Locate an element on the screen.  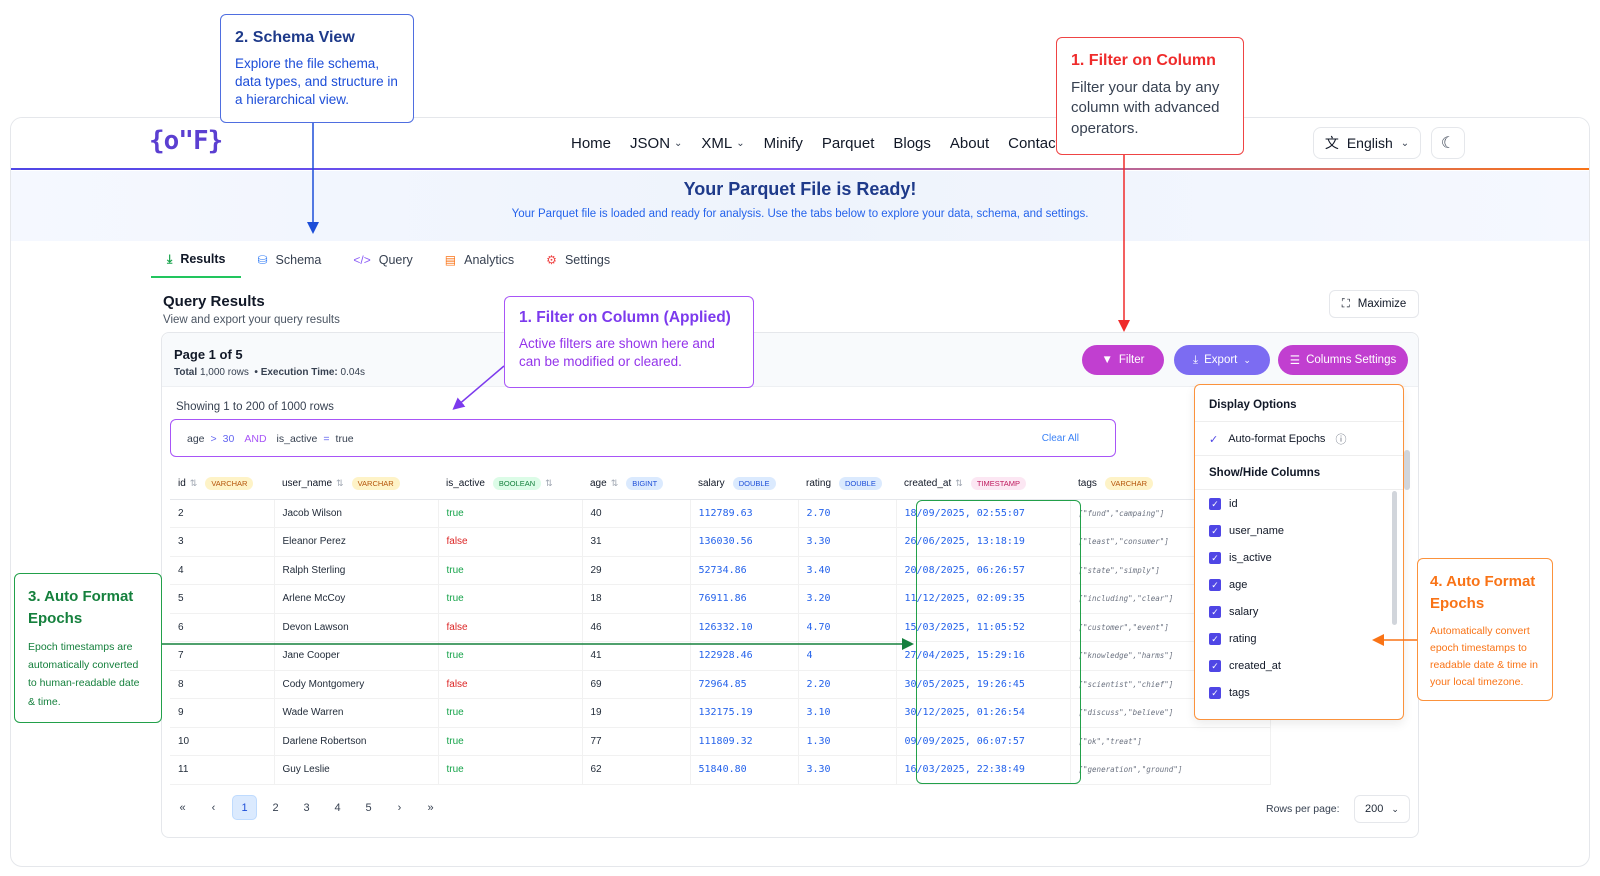
tab-settings: ⚙ Settings is located at coordinates (578, 260).